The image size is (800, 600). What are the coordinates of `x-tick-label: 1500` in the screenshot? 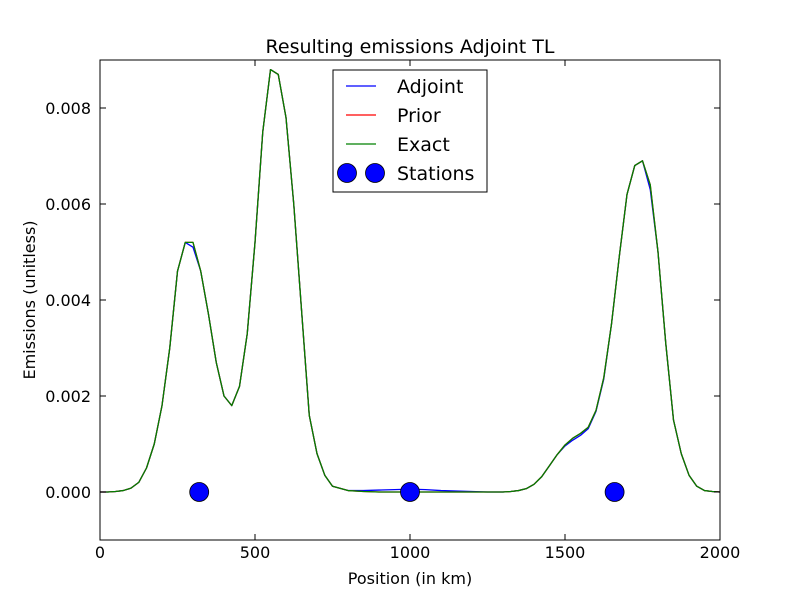 It's located at (565, 552).